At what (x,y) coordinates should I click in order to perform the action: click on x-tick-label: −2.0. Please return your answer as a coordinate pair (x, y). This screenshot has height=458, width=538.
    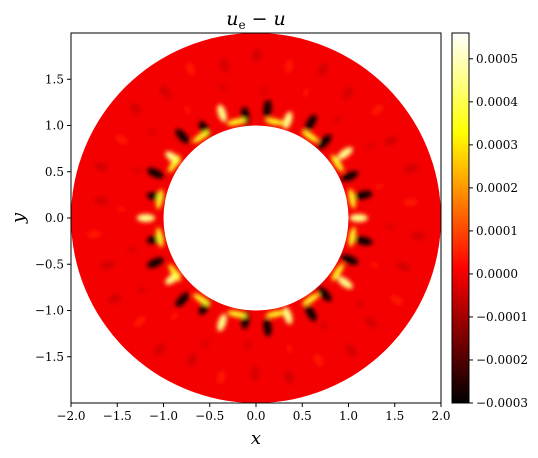
    Looking at the image, I should click on (70, 416).